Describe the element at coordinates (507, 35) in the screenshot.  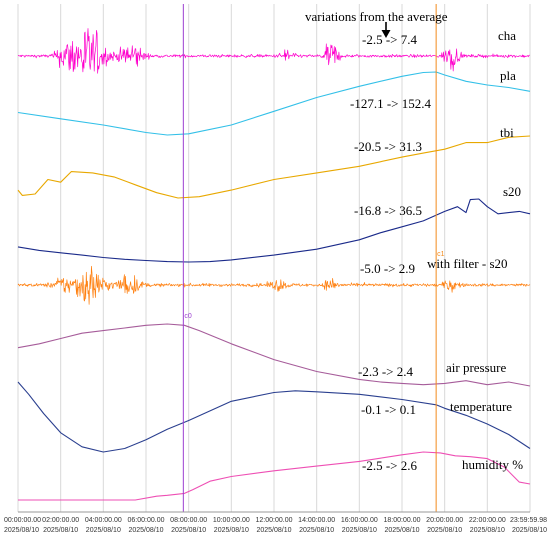
I see `series-name-label: cha` at that location.